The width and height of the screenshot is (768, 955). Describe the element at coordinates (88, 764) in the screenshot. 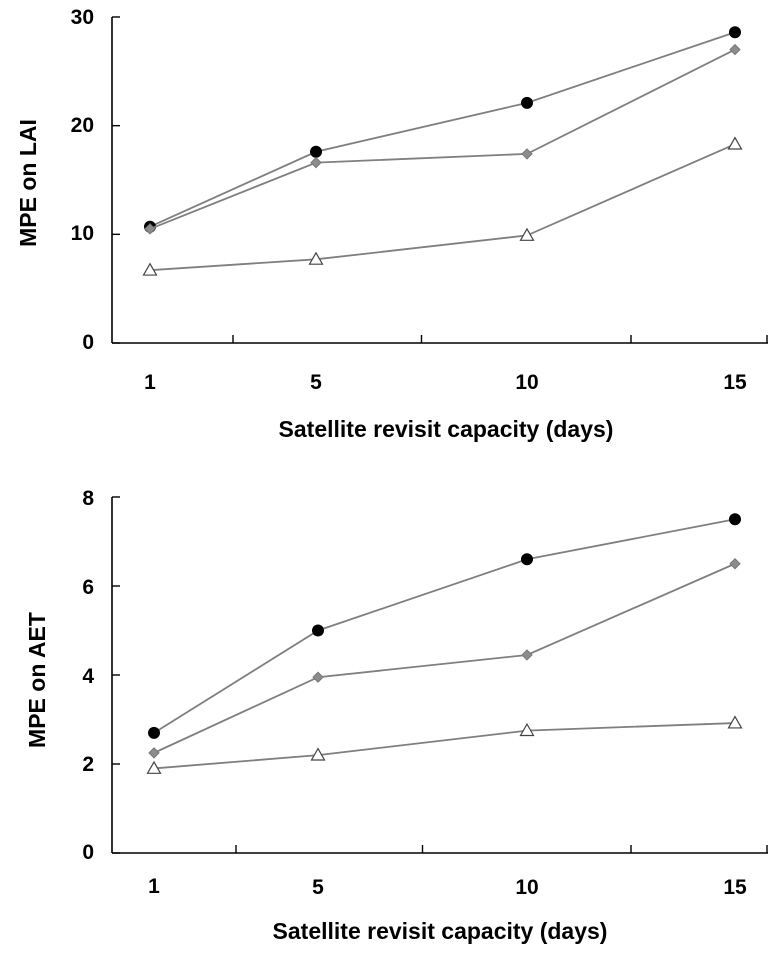

I see `y-tick-label: 2` at that location.